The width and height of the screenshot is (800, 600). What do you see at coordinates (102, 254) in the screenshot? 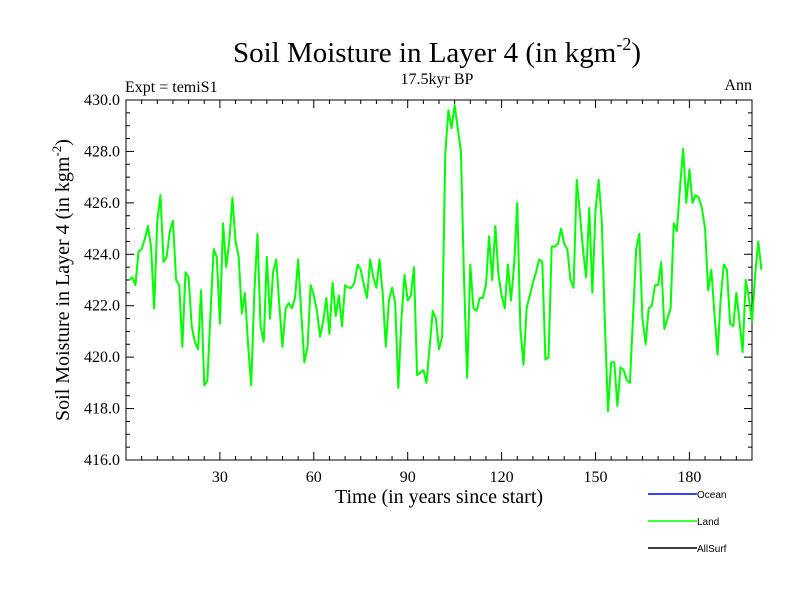
I see `y-tick-label: 424.0` at bounding box center [102, 254].